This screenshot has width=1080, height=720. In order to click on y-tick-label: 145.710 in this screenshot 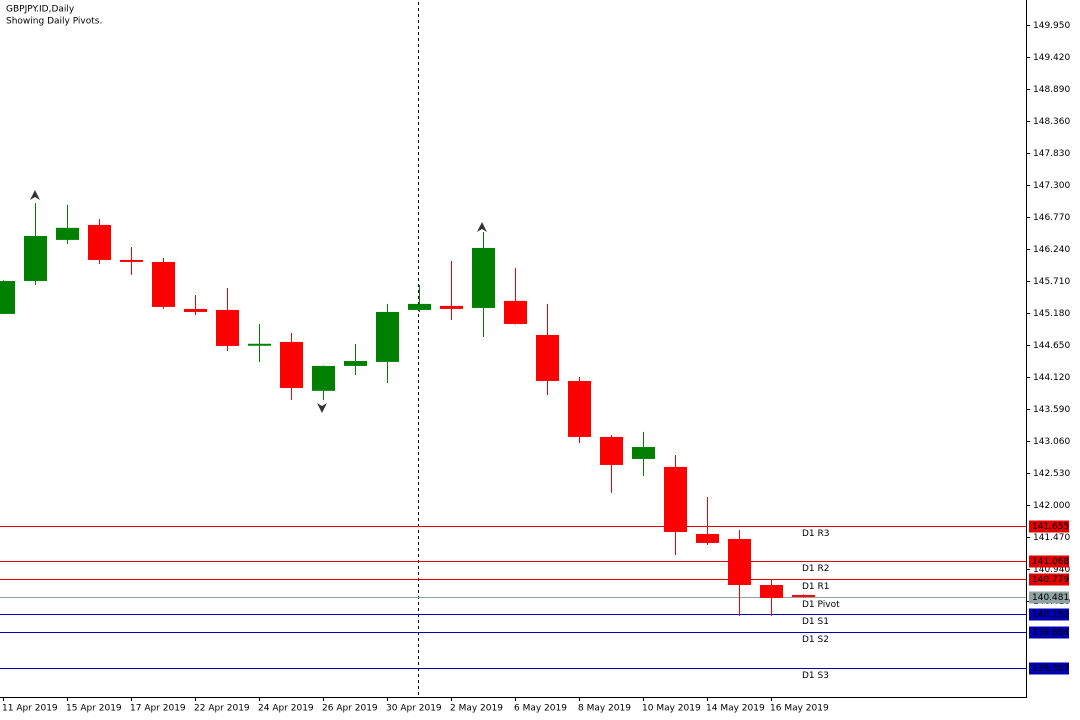, I will do `click(1051, 282)`.